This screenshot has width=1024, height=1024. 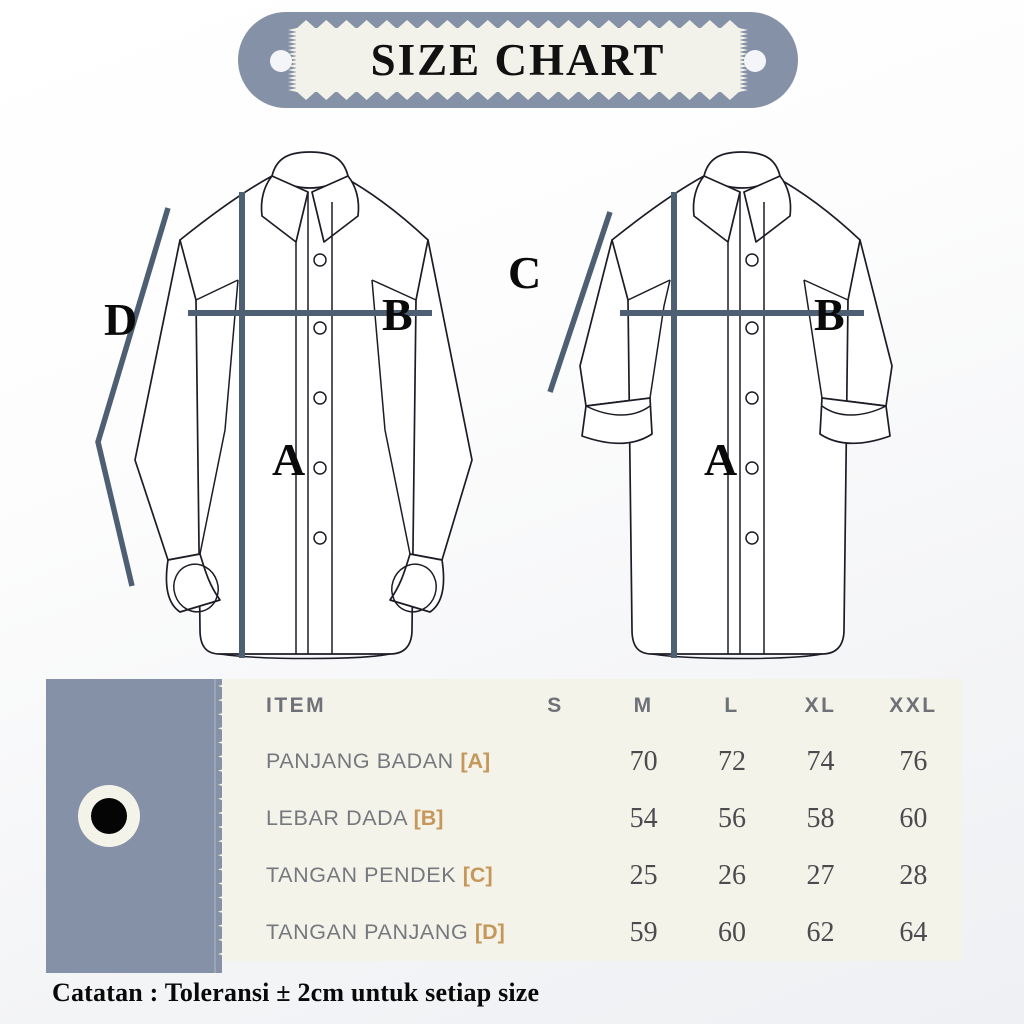 What do you see at coordinates (820, 818) in the screenshot?
I see `cell-lebar-dada-xl: 58` at bounding box center [820, 818].